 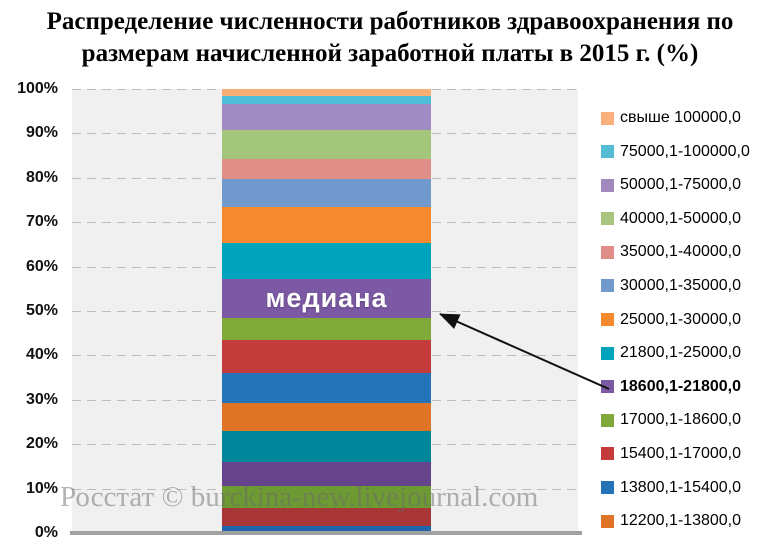 I want to click on x-axis-line, so click(x=326, y=533).